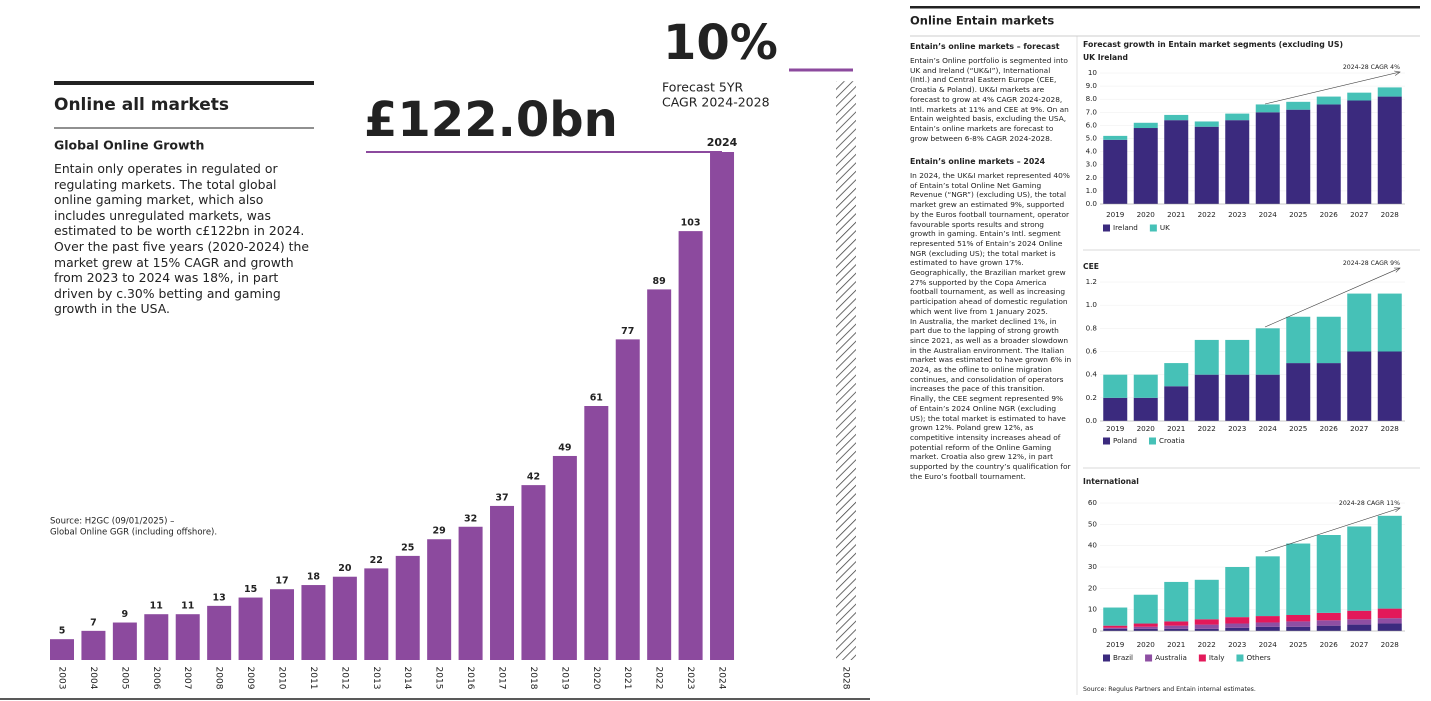  Describe the element at coordinates (184, 83) in the screenshot. I see `rule` at that location.